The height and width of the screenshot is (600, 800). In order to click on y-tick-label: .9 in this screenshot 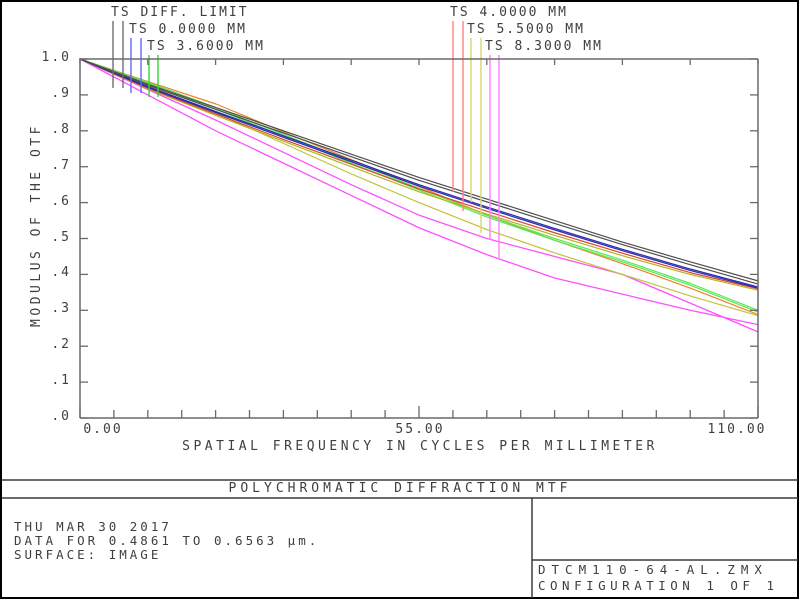, I will do `click(61, 93)`.